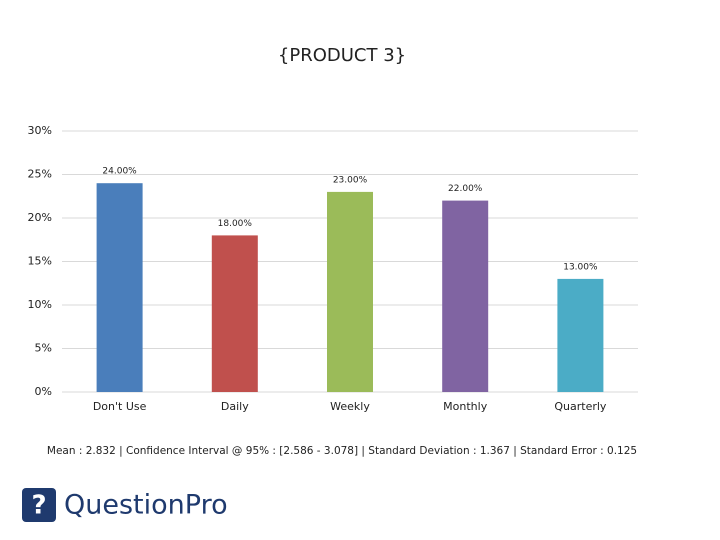  I want to click on logo-mark: ?, so click(38, 506).